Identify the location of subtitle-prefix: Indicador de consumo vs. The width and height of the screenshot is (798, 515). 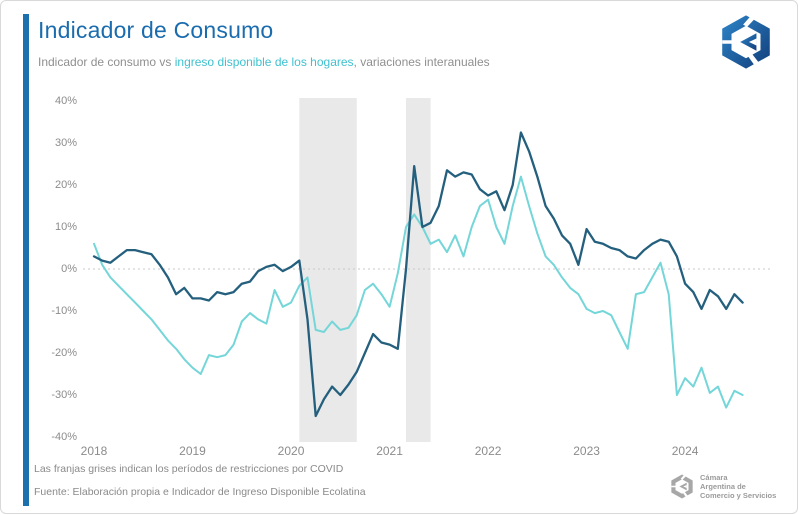
(106, 62).